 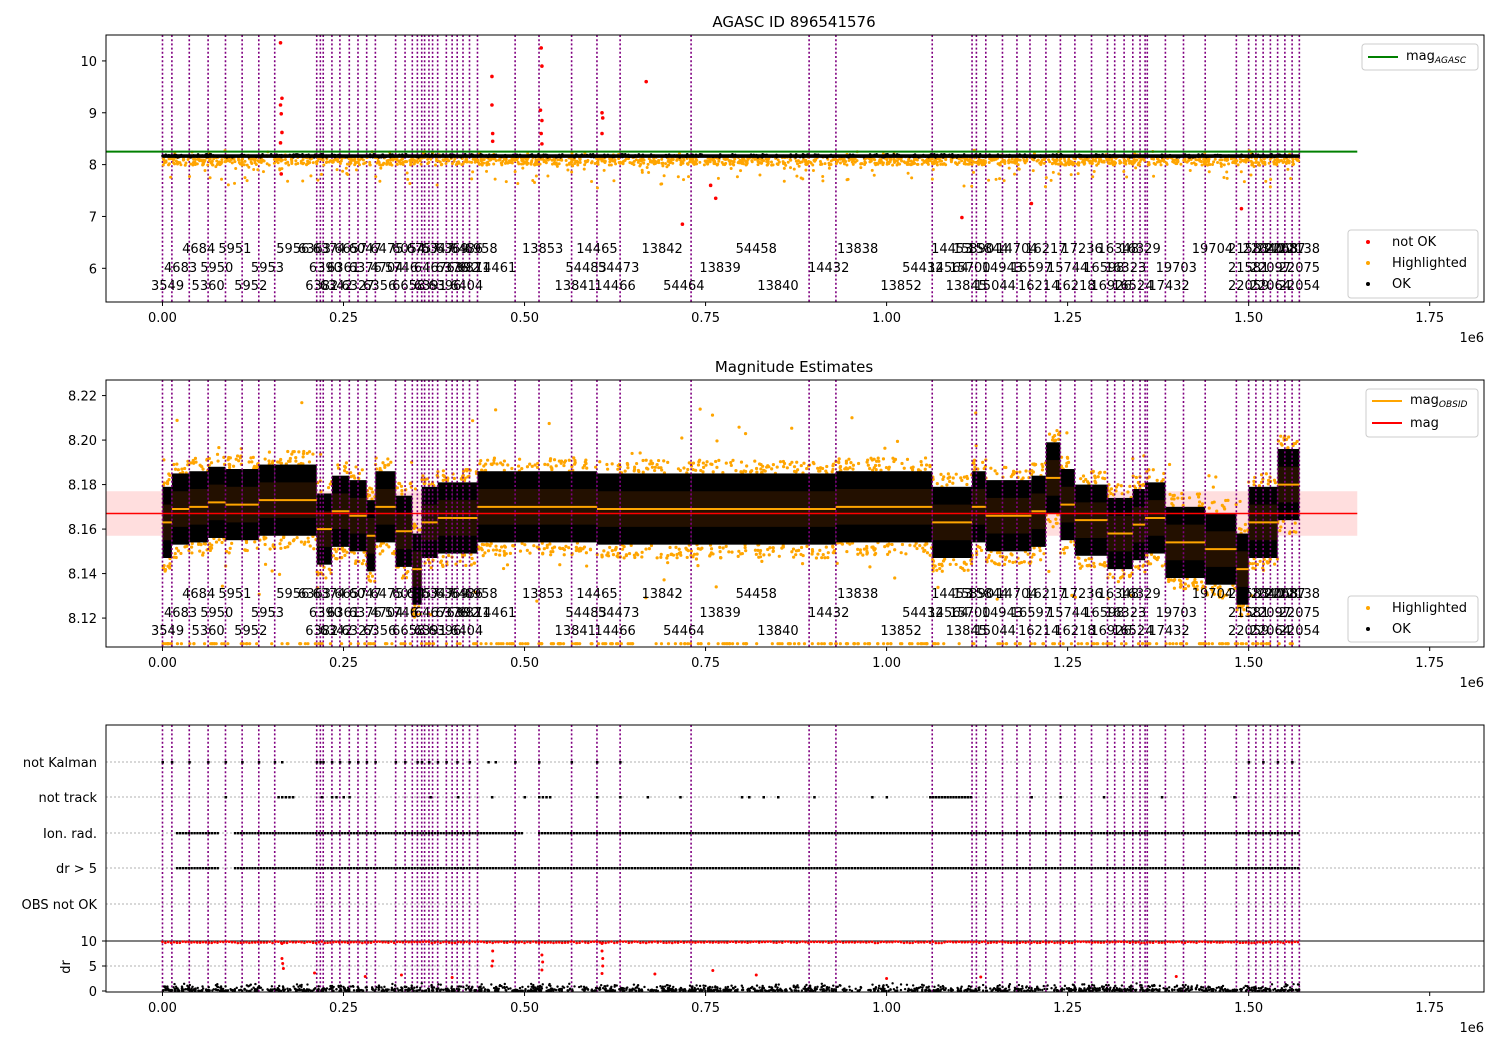 I want to click on obsid-label: 22054, so click(x=1299, y=286).